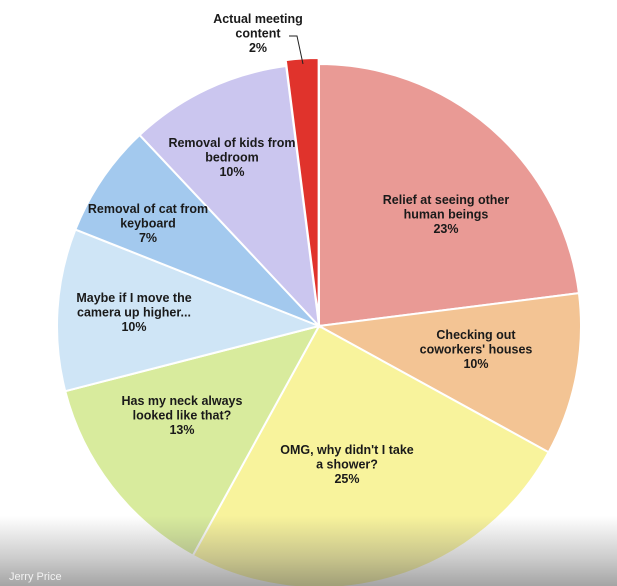 This screenshot has height=586, width=617. I want to click on slice-percent: 2%, so click(258, 48).